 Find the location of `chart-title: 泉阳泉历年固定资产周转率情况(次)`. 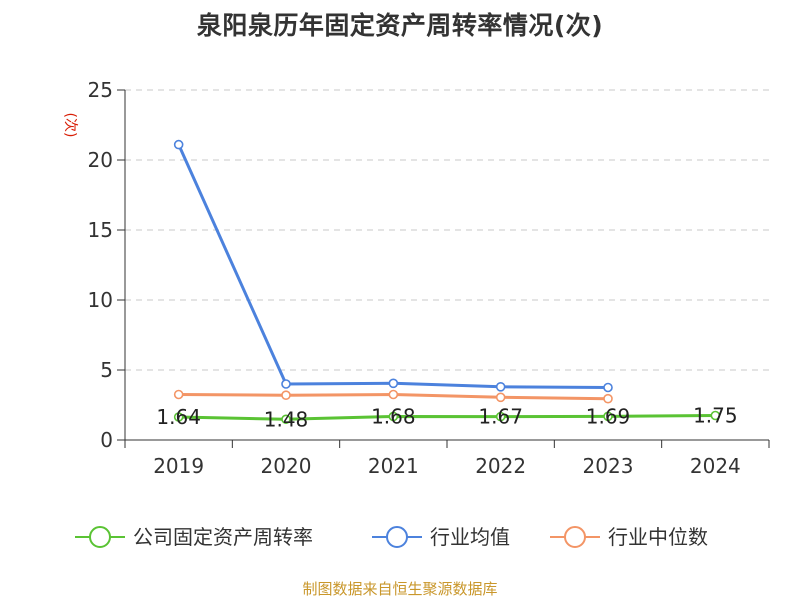

chart-title: 泉阳泉历年固定资产周转率情况(次) is located at coordinates (400, 25).